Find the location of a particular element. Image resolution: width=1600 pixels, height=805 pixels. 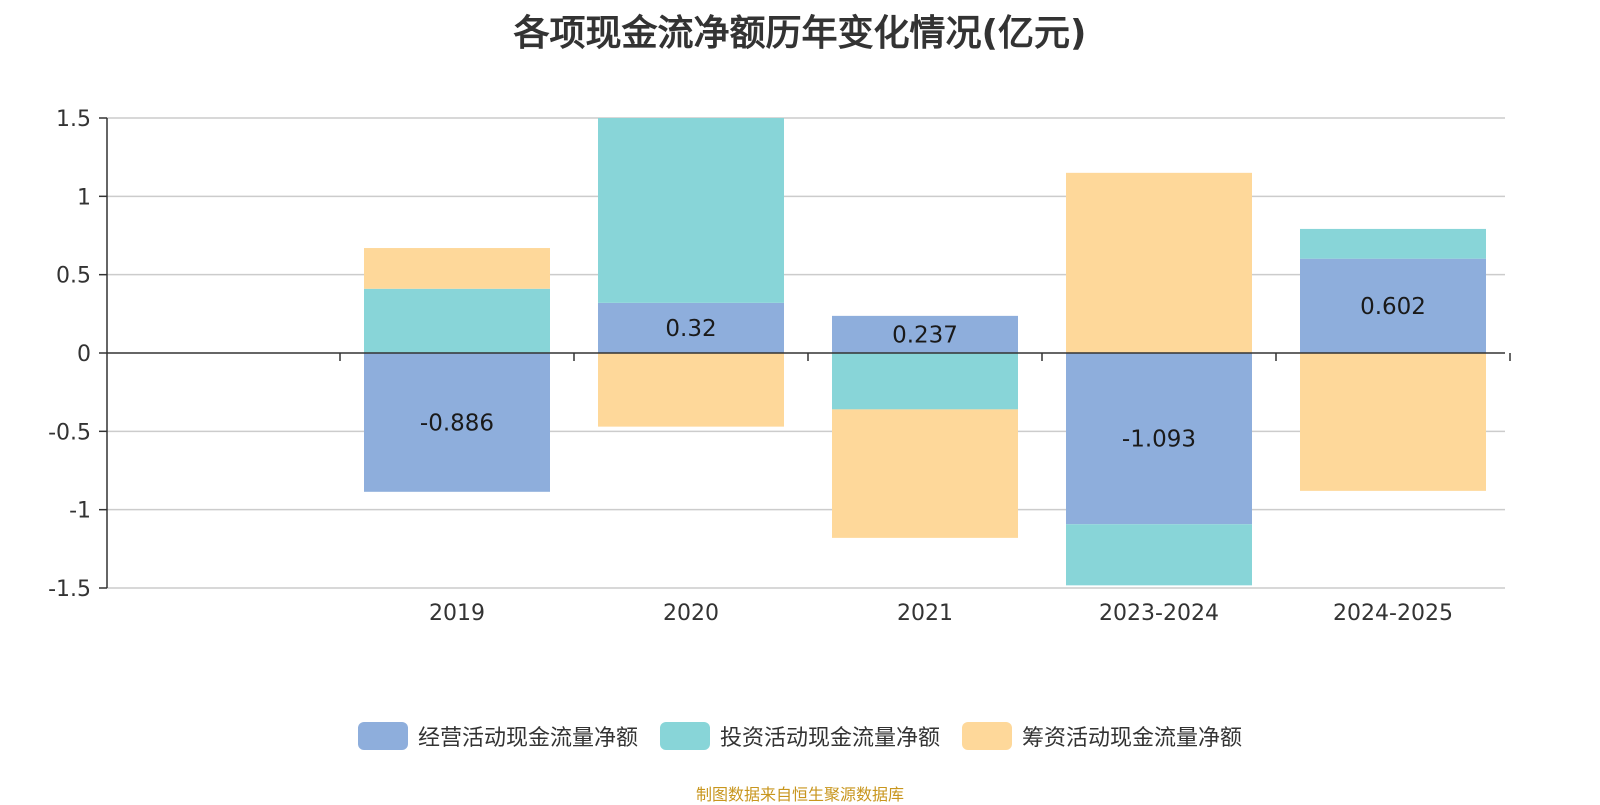

data-label: 0.602 is located at coordinates (1393, 307).